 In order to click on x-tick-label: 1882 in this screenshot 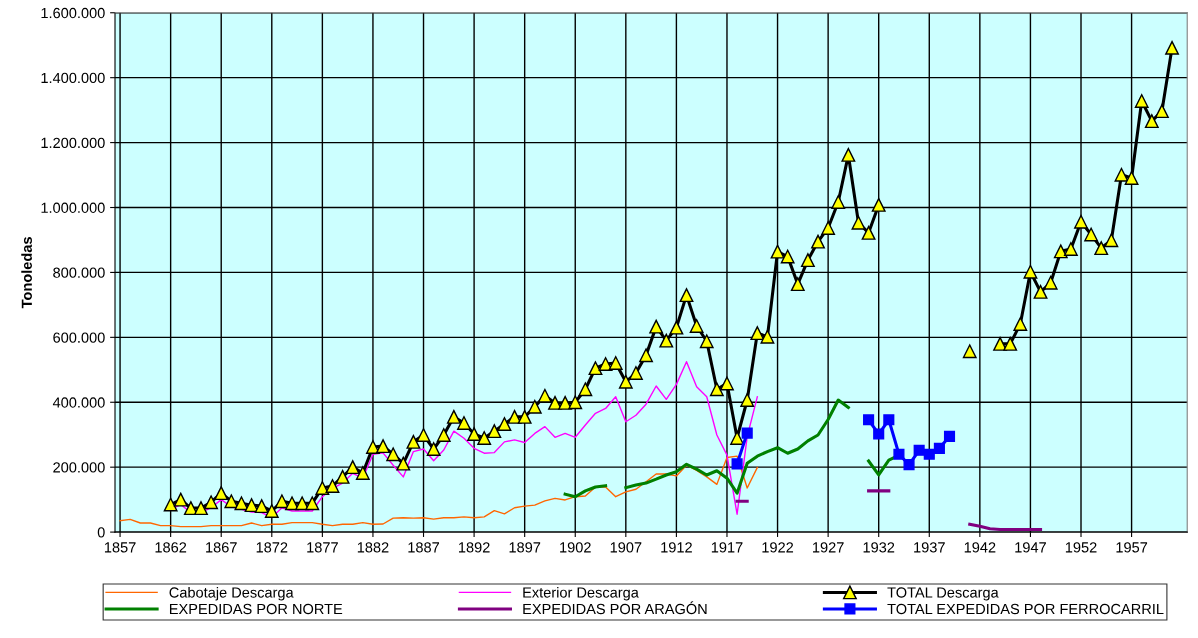, I will do `click(373, 547)`.